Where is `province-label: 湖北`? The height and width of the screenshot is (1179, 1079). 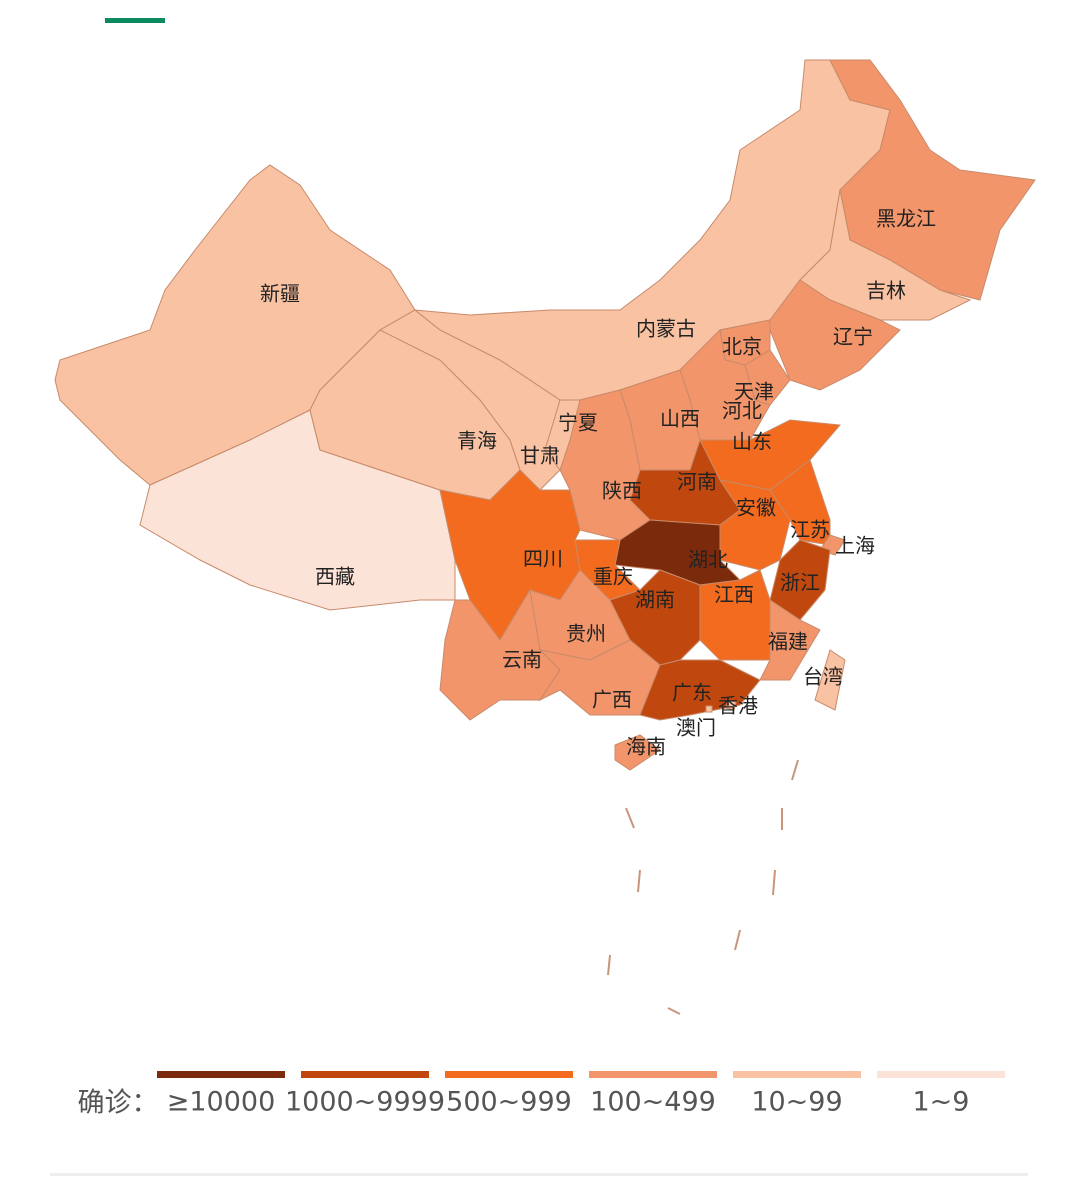
province-label: 湖北 is located at coordinates (708, 560).